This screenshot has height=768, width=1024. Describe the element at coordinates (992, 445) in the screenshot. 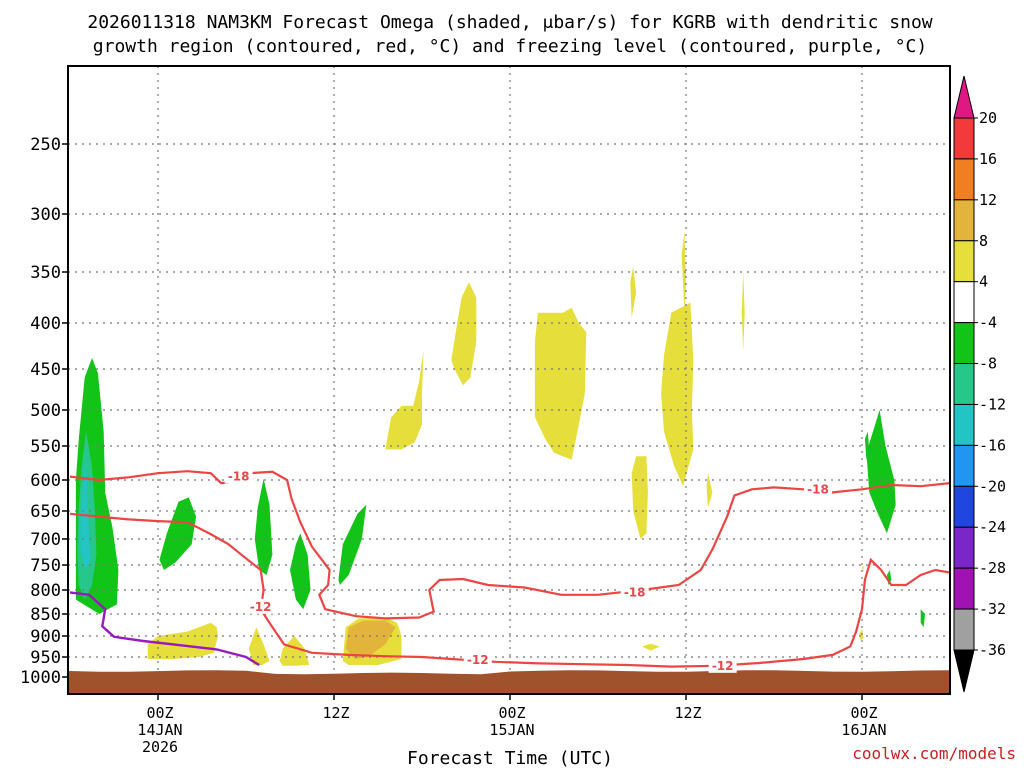

I see `colorbar-tick-label-8: -16` at that location.